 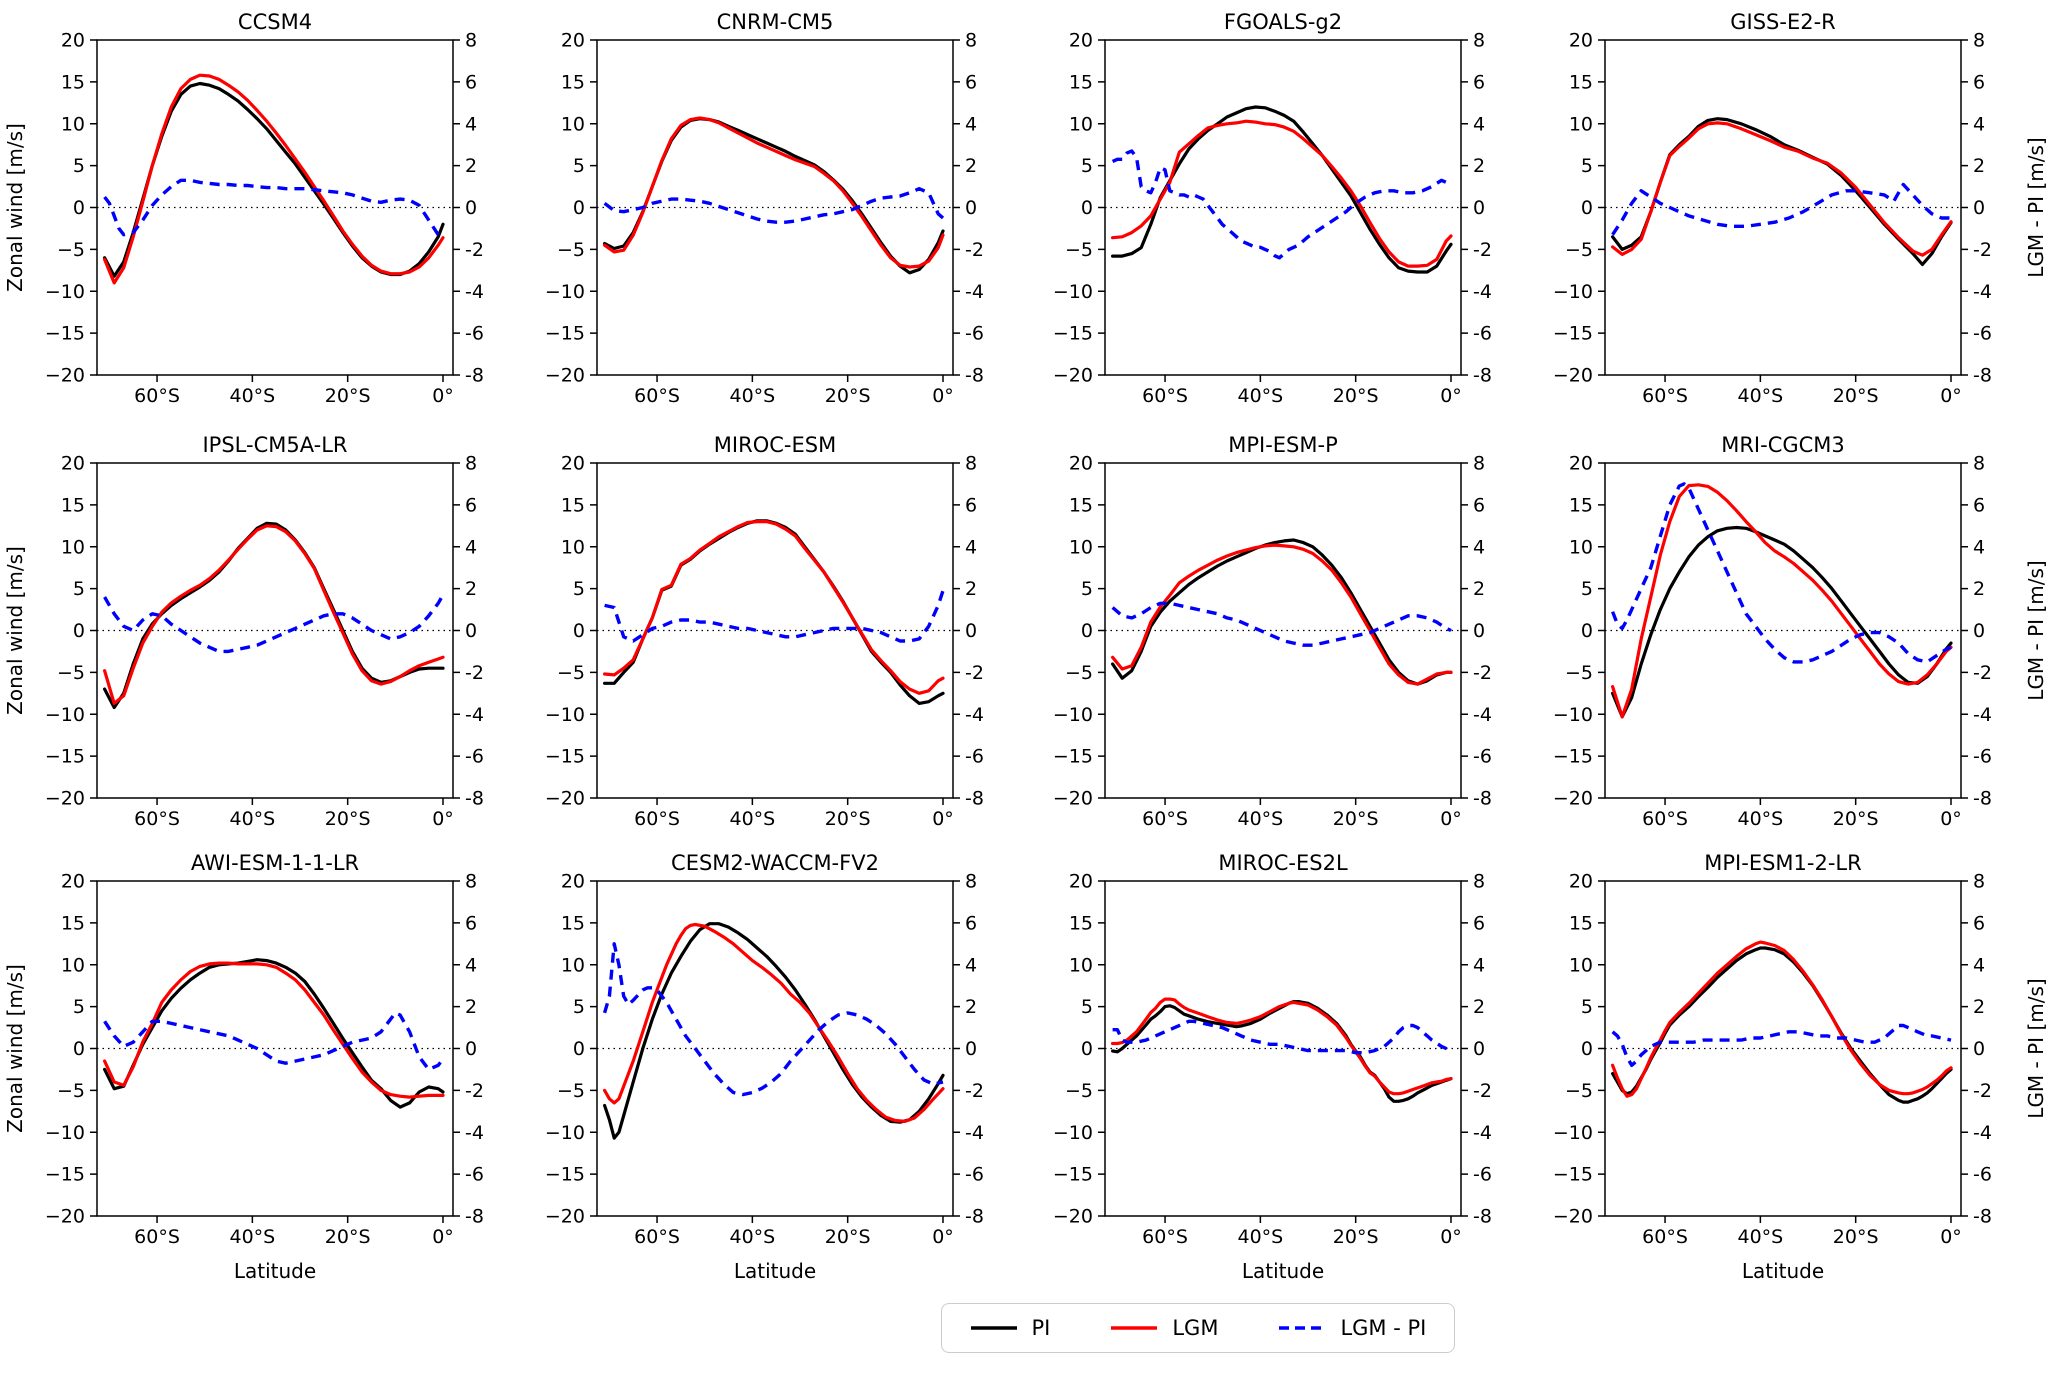 I want to click on legend-label: PI, so click(x=1041, y=1328).